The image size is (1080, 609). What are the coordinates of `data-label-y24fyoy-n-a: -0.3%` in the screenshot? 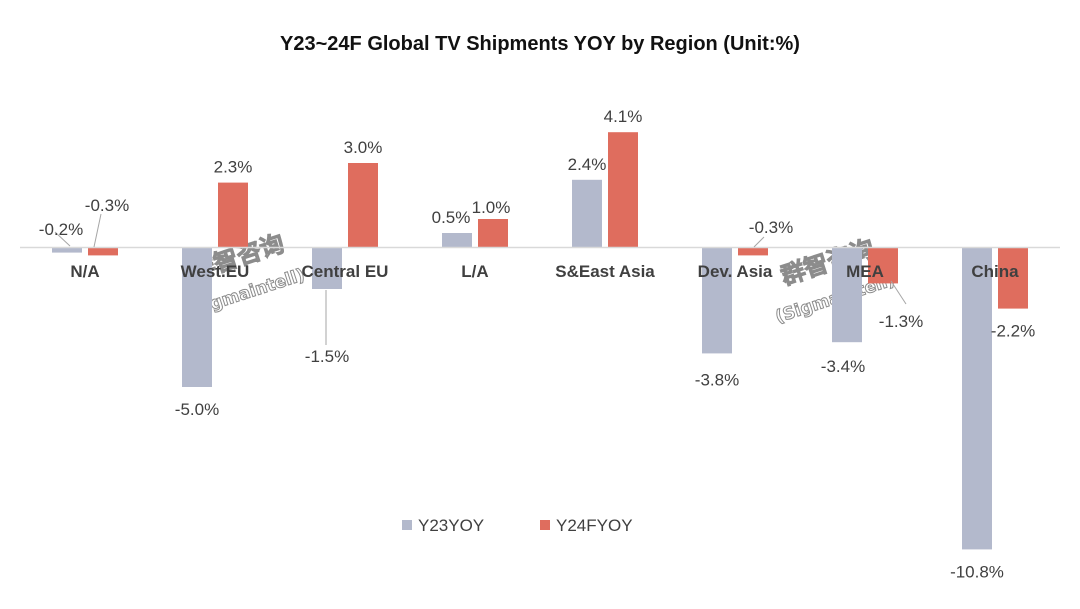 It's located at (107, 205).